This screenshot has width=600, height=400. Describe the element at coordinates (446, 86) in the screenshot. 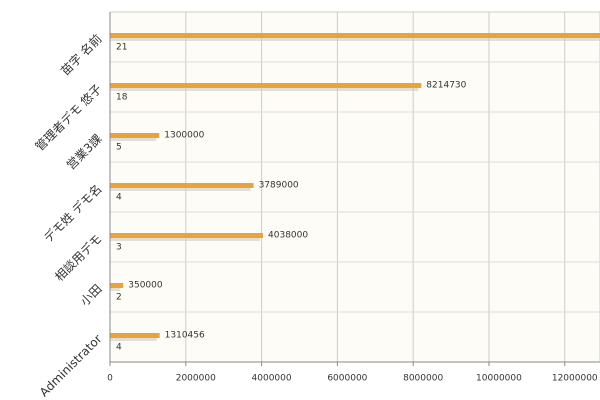

I see `value-label: 8214730` at that location.